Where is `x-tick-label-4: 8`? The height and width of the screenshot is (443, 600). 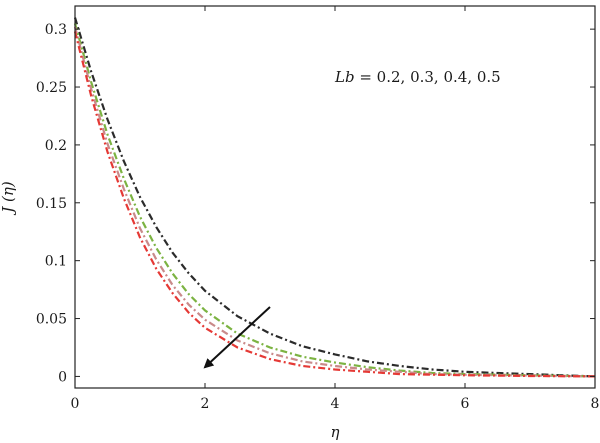
x-tick-label-4: 8 is located at coordinates (595, 404).